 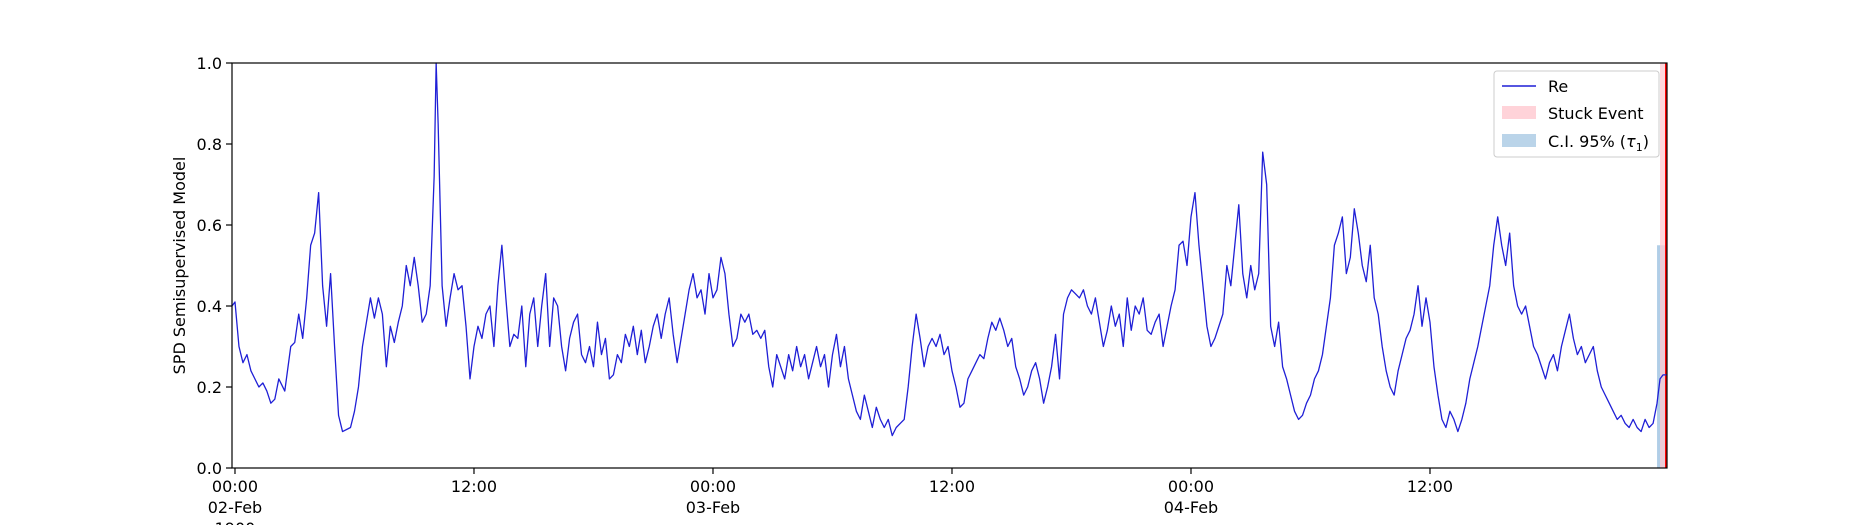 What do you see at coordinates (209, 306) in the screenshot?
I see `y-tick-label: 0.4` at bounding box center [209, 306].